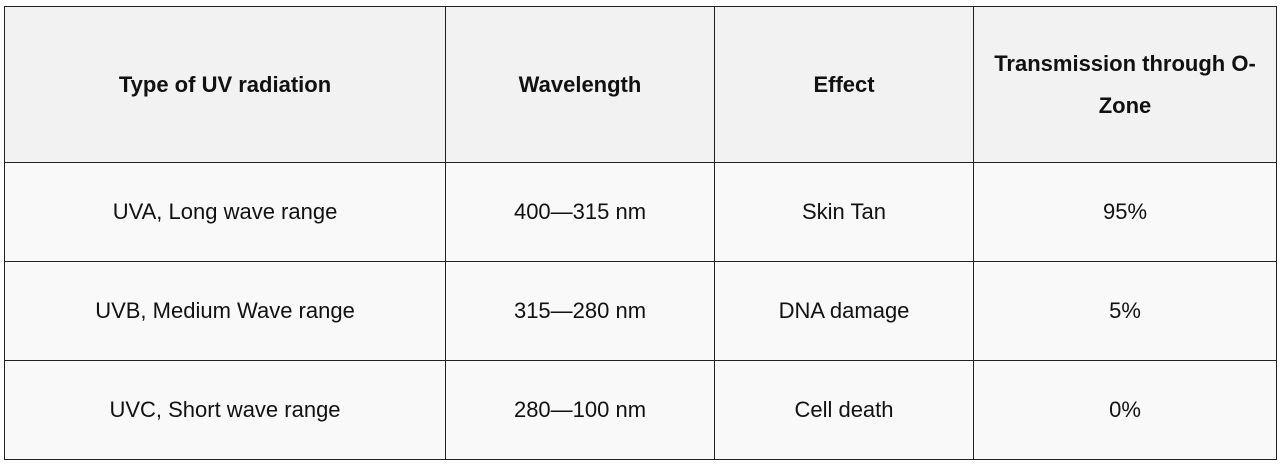  I want to click on header-cell: Type of UV radiation, so click(225, 84).